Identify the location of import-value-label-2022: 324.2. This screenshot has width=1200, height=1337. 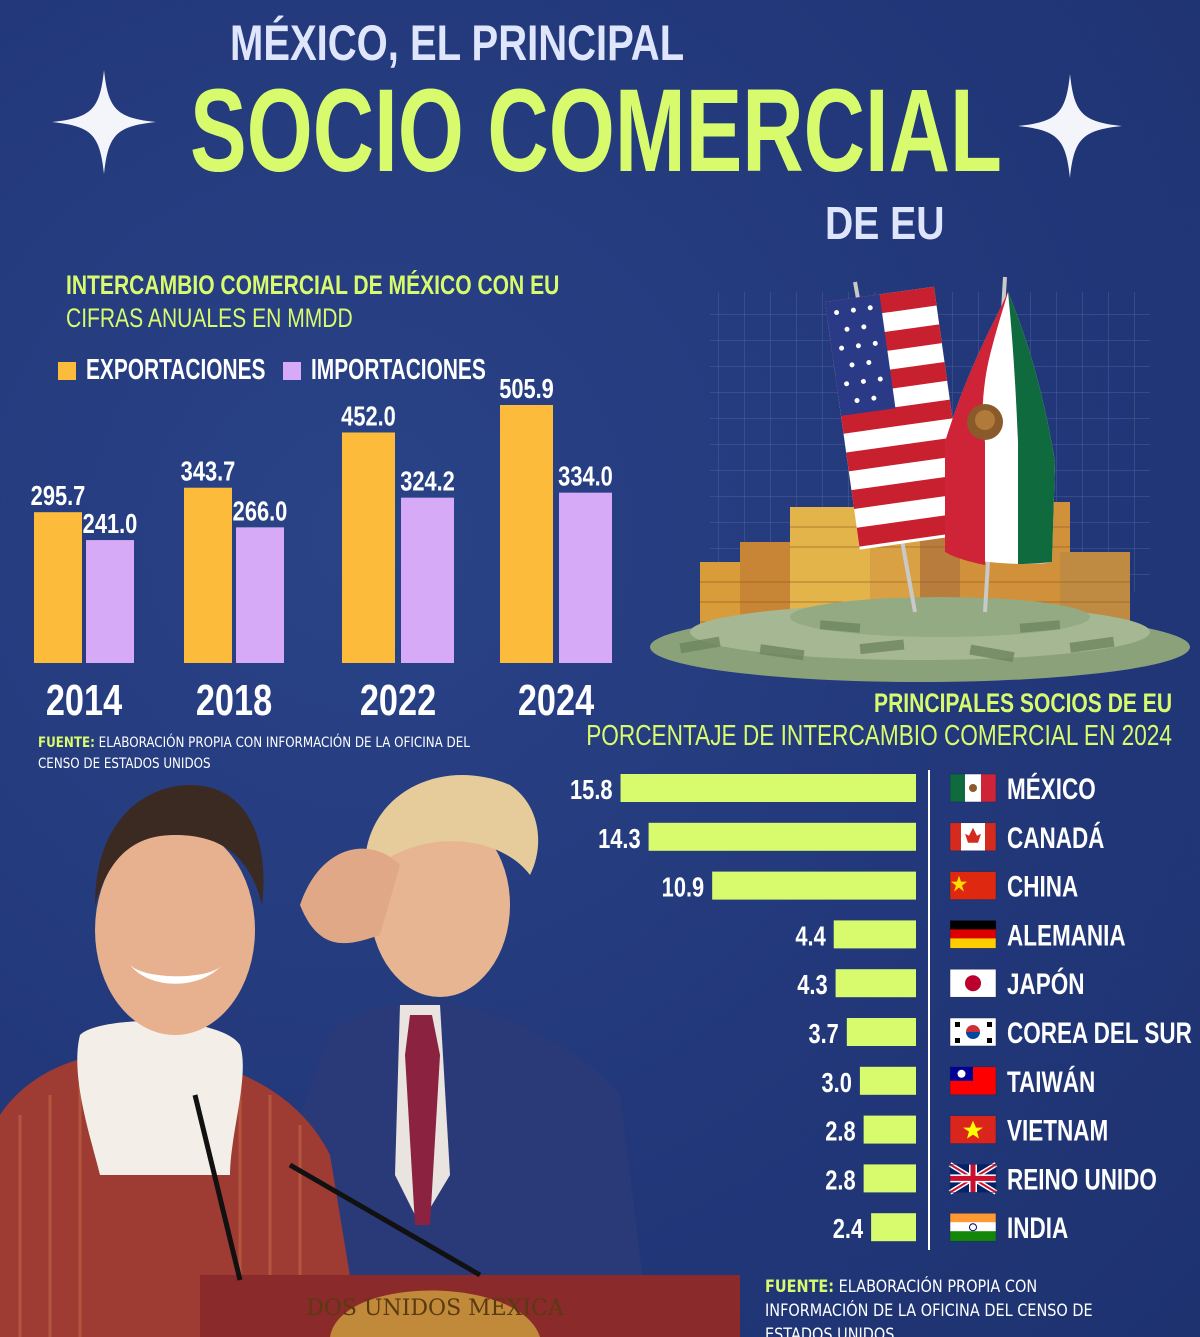
(427, 481).